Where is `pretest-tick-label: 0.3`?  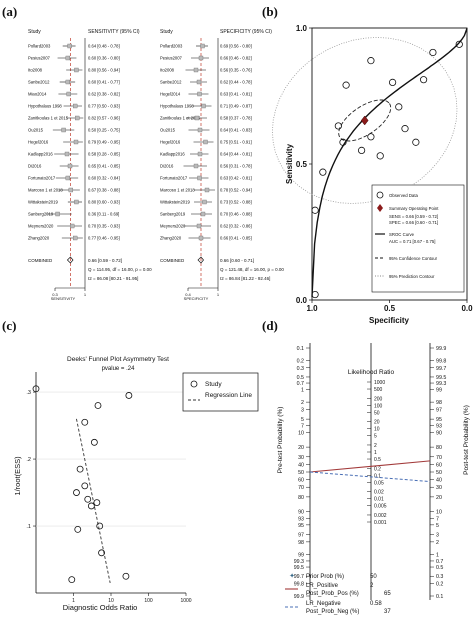
pretest-tick-label: 0.3 is located at coordinates (300, 369).